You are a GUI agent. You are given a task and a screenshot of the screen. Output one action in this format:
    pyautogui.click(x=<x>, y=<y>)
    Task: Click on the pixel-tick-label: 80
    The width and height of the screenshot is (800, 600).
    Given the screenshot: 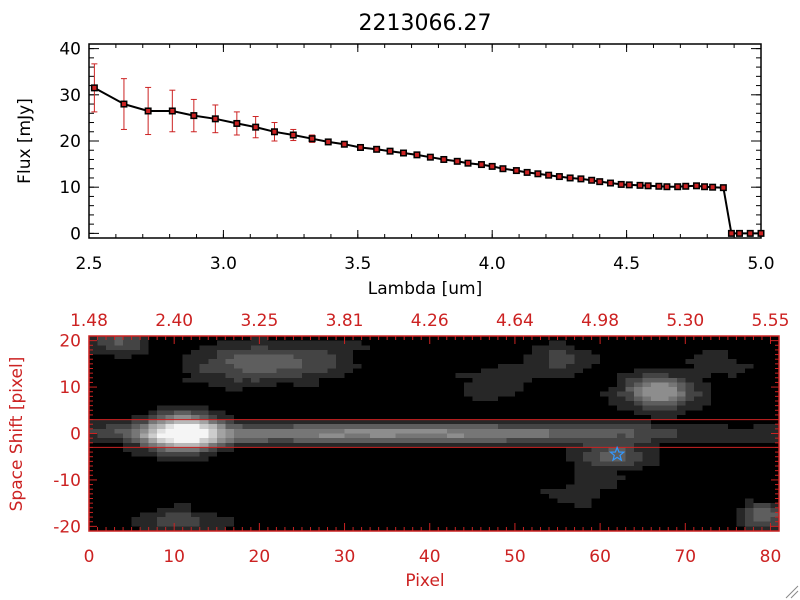 What is the action you would take?
    pyautogui.click(x=771, y=557)
    